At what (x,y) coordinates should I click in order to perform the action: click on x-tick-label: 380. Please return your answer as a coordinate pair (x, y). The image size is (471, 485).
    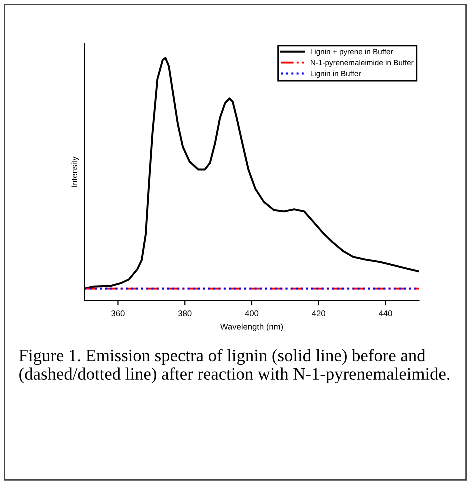
    Looking at the image, I should click on (185, 313).